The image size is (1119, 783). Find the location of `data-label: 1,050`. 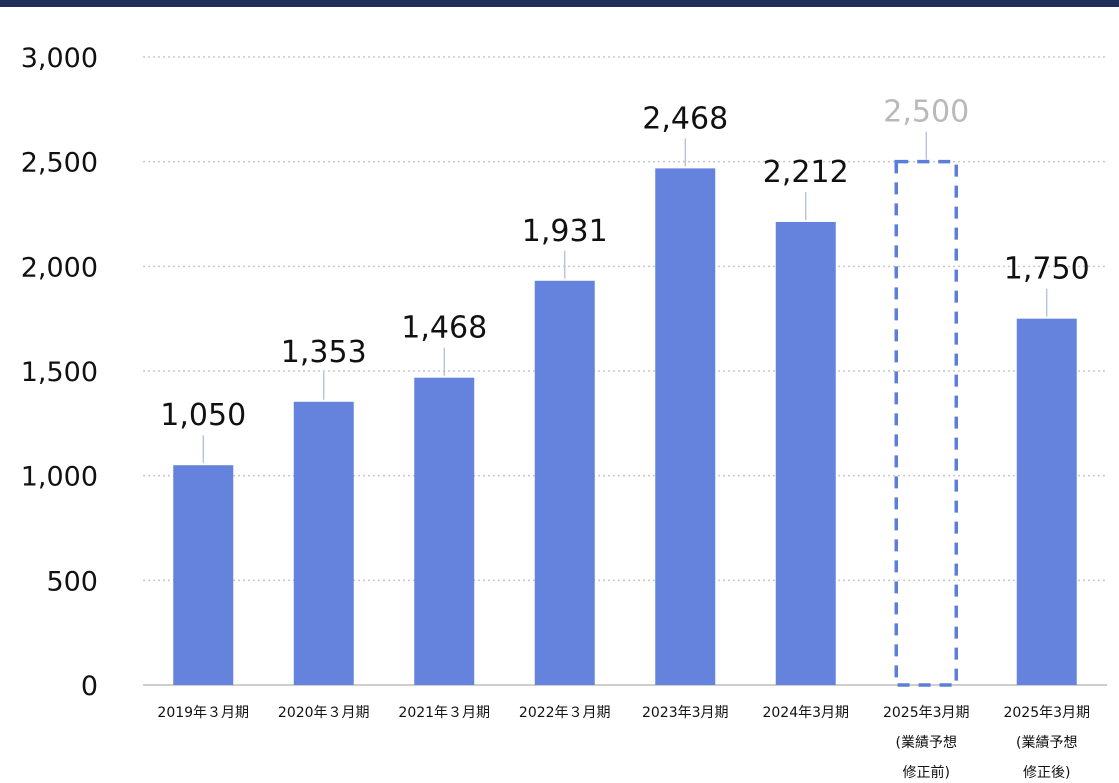

data-label: 1,050 is located at coordinates (203, 415).